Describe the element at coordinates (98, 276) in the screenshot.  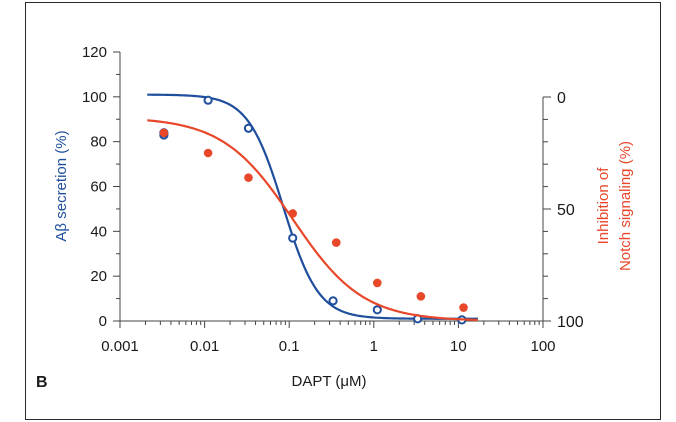
I see `y-tick-label: 20` at that location.